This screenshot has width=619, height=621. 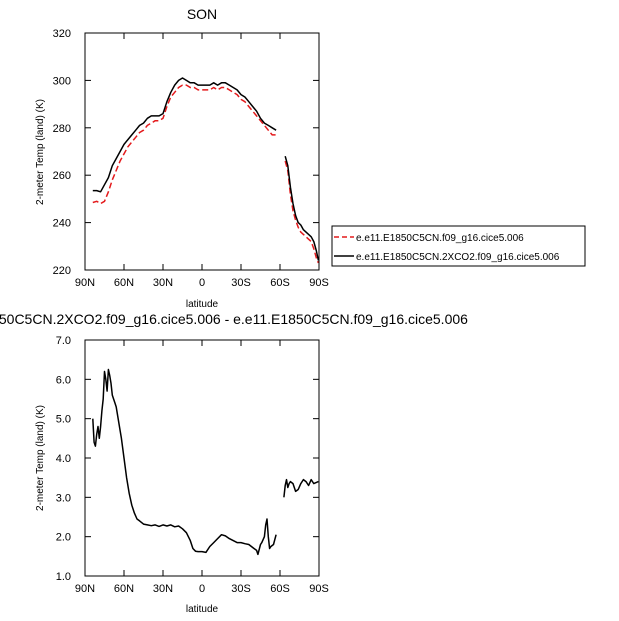 I want to click on y-tick-label: 240, so click(x=62, y=224).